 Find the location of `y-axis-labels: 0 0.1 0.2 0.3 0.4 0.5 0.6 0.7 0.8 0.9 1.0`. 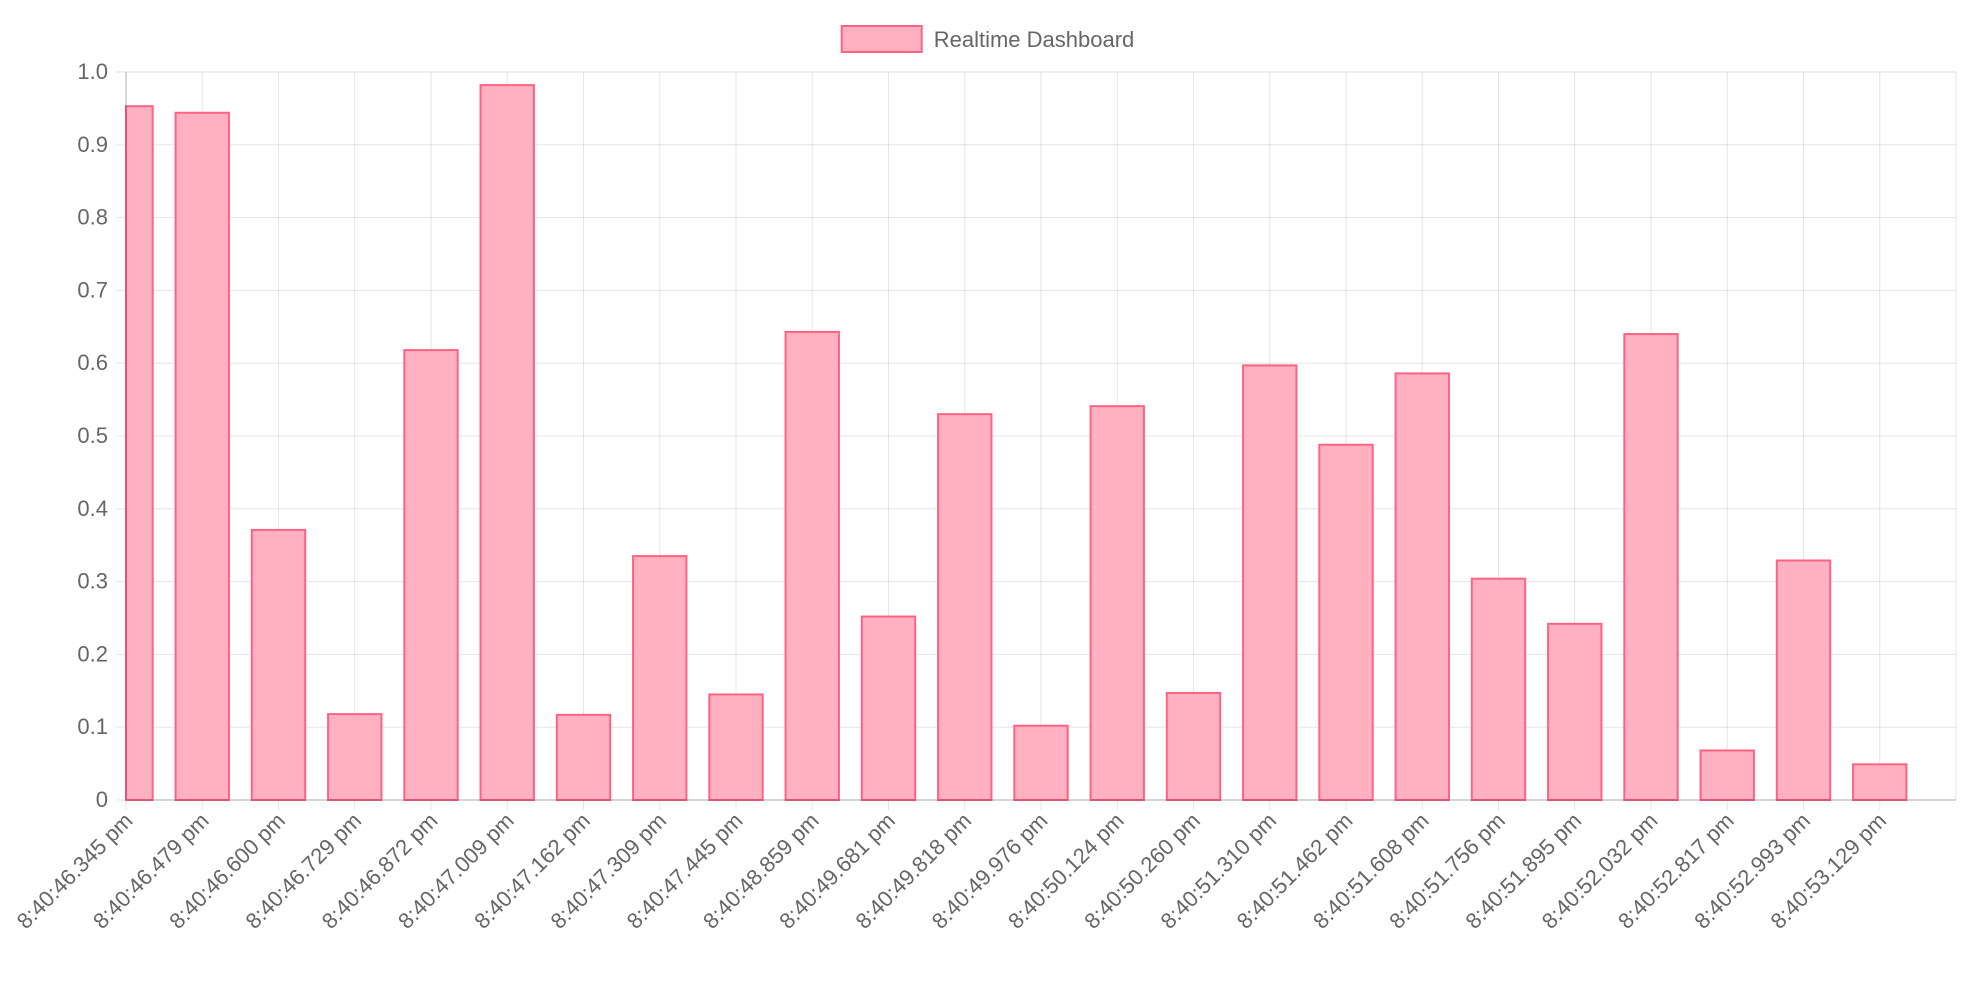

y-axis-labels: 0 0.1 0.2 0.3 0.4 0.5 0.6 0.7 0.8 0.9 1.0 is located at coordinates (92, 435).